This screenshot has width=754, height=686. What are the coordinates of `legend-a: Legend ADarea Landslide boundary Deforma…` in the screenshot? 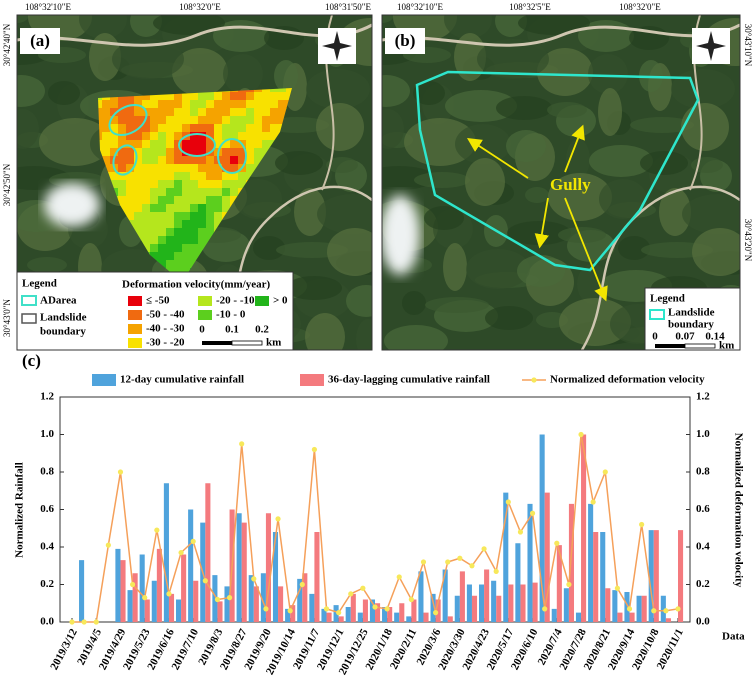 It's located at (155, 311).